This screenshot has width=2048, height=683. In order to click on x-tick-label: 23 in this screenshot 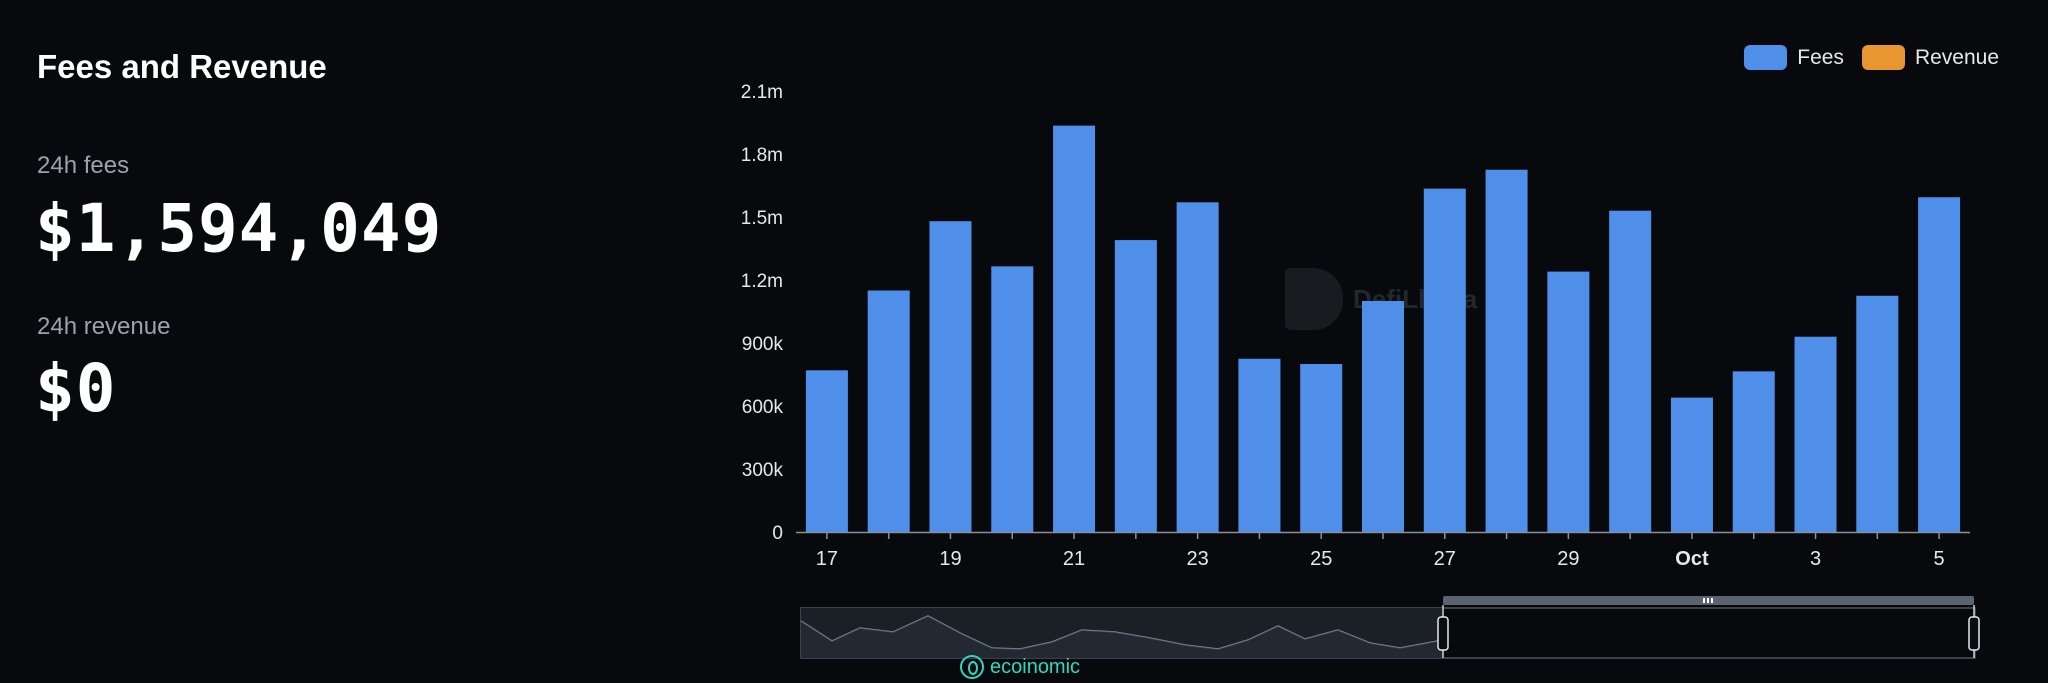, I will do `click(1198, 559)`.